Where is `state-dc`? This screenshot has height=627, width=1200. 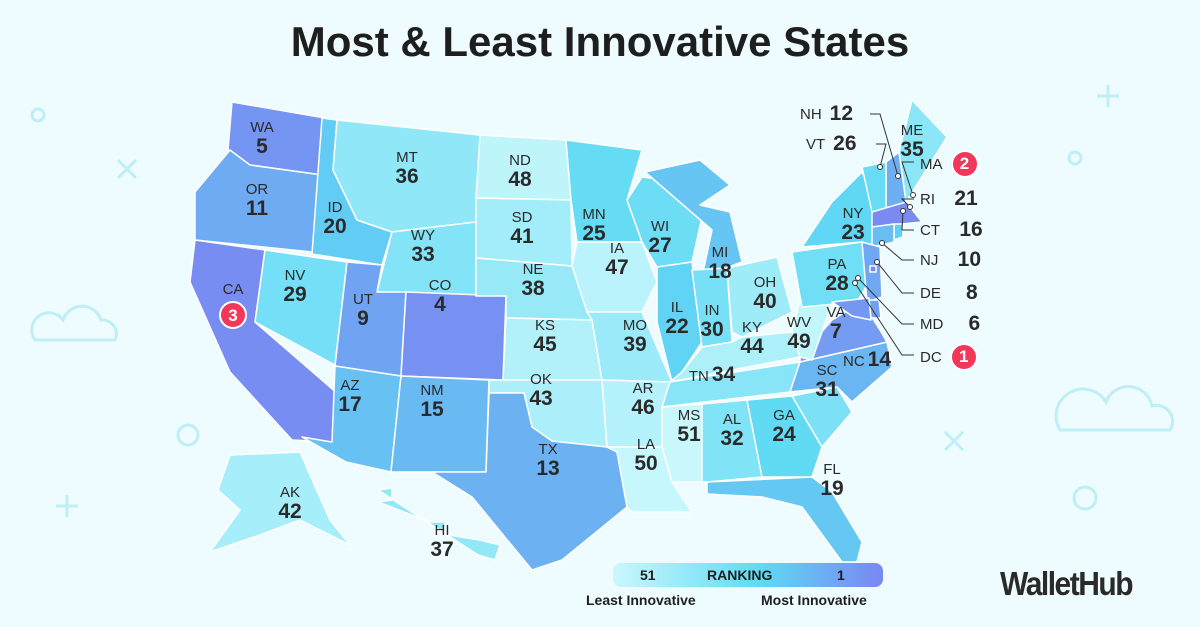 state-dc is located at coordinates (873, 269).